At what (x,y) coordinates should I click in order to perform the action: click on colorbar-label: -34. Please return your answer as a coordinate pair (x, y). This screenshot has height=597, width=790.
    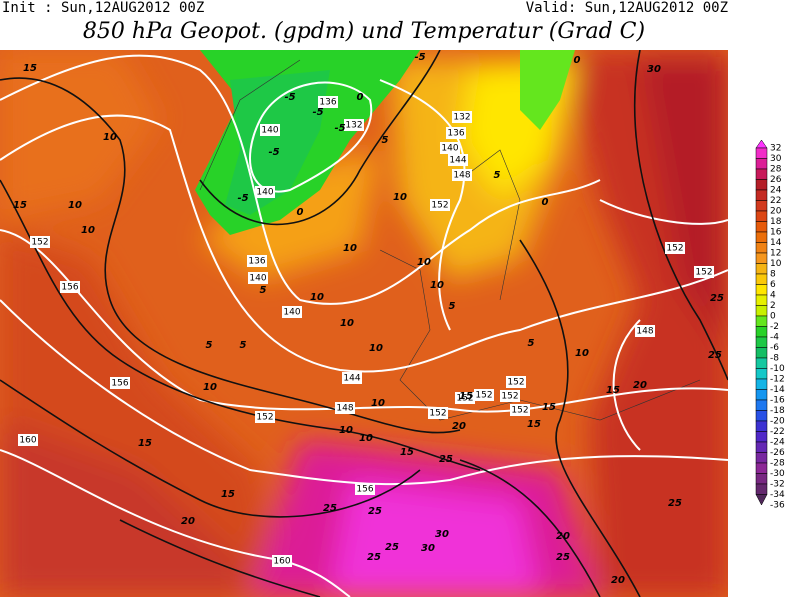
    Looking at the image, I should click on (777, 495).